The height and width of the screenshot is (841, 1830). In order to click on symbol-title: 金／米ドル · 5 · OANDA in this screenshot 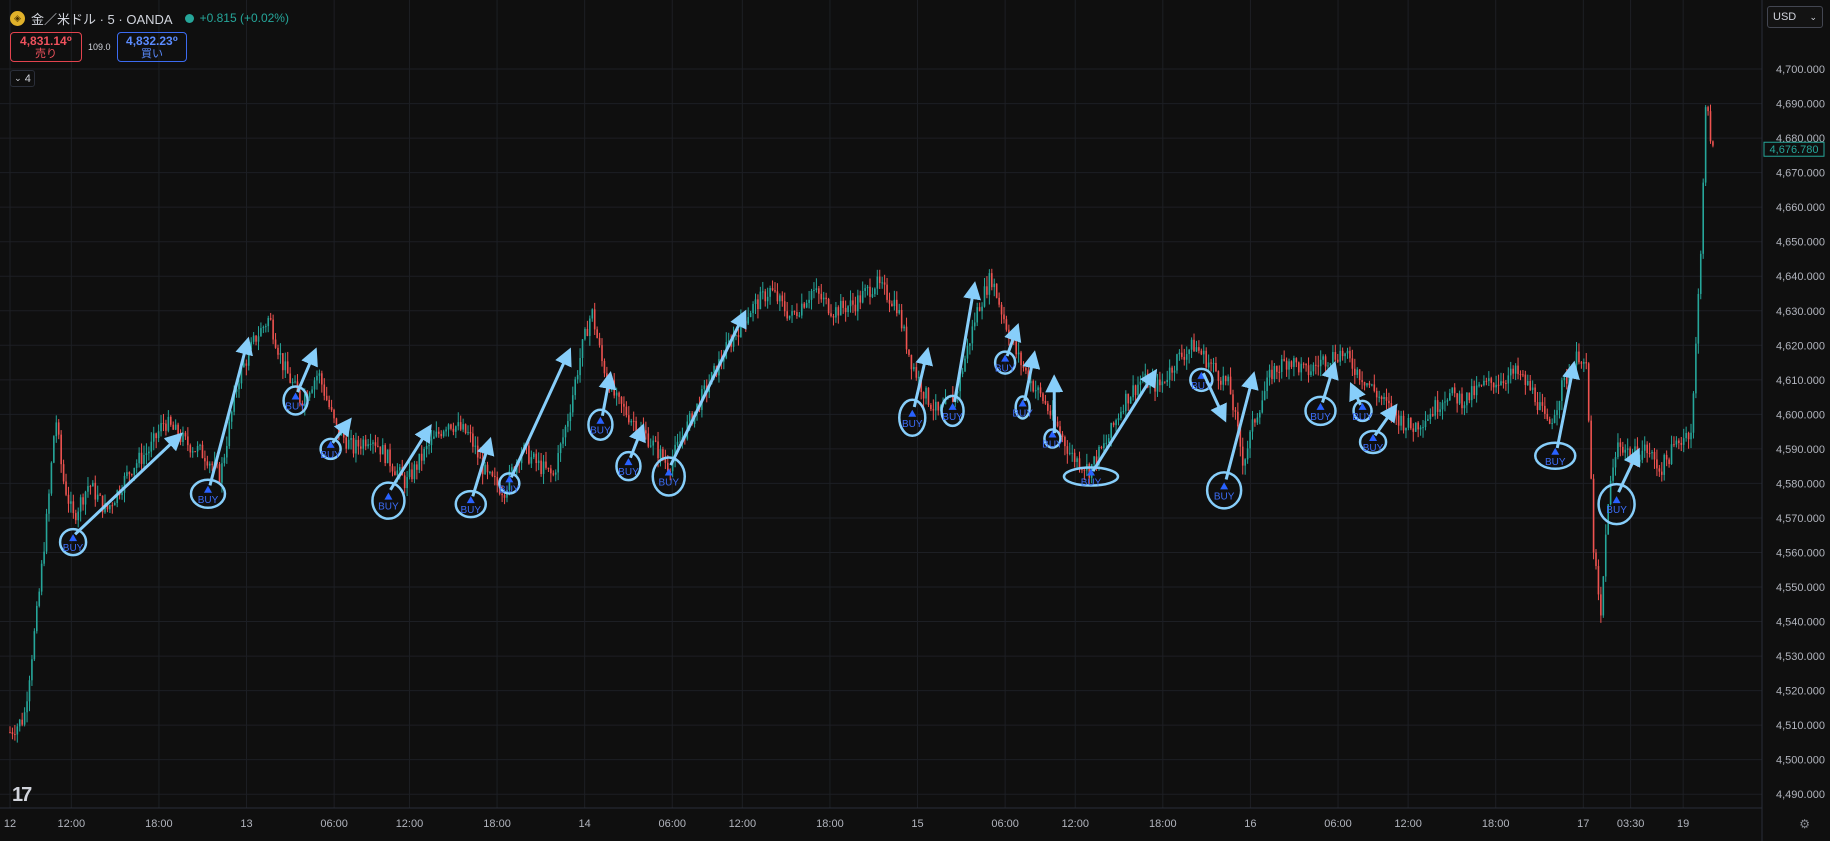, I will do `click(102, 19)`.